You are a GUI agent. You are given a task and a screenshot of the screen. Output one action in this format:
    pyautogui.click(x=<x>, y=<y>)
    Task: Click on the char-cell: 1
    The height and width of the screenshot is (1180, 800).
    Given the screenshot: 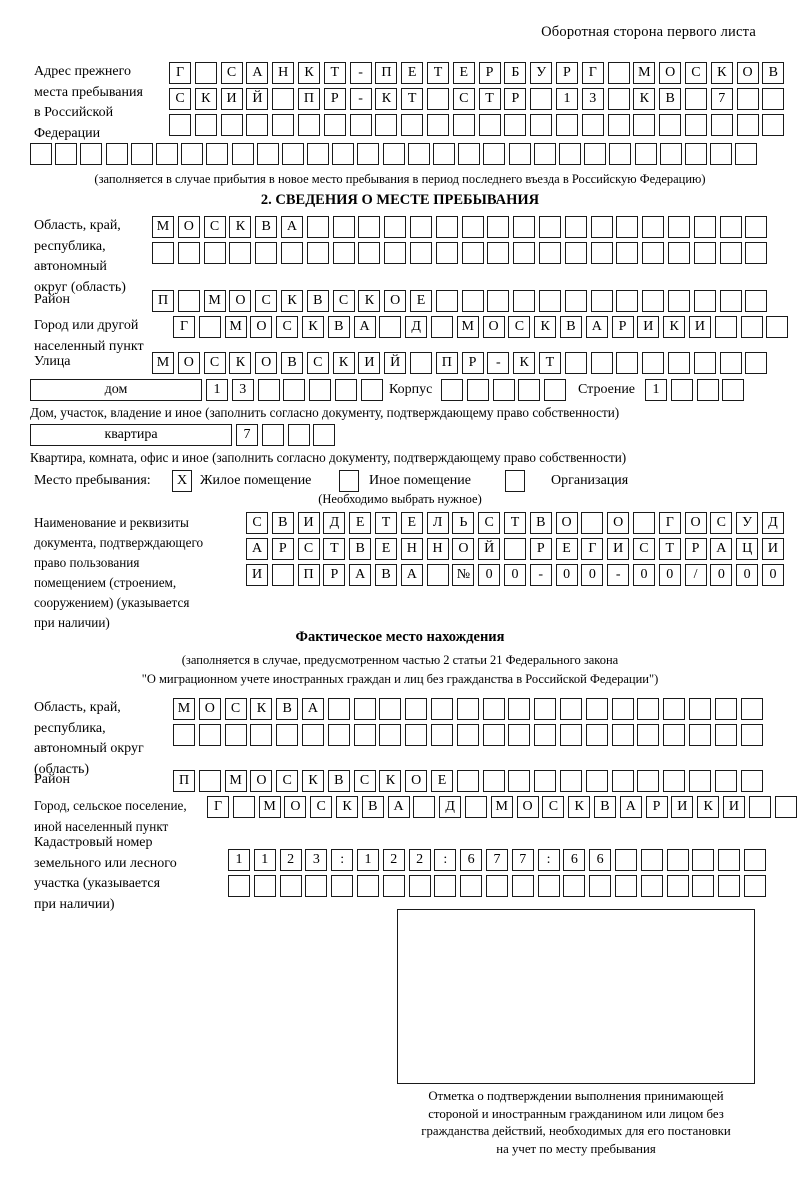 What is the action you would take?
    pyautogui.click(x=217, y=390)
    